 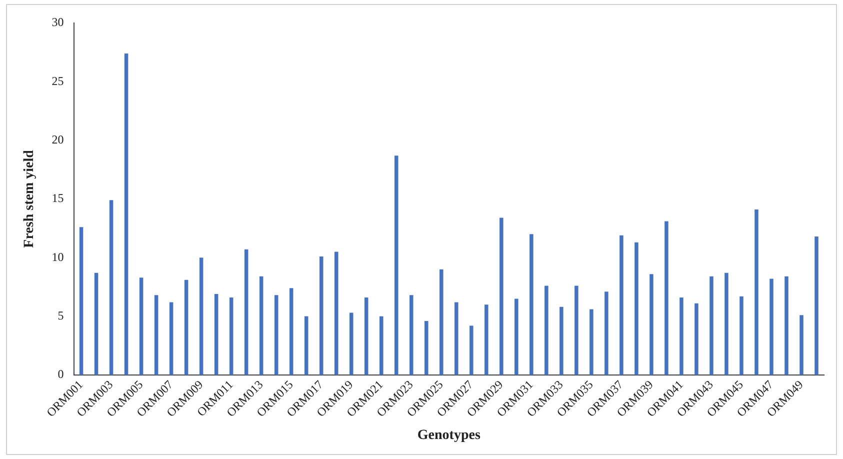 I want to click on x-axis-title: Genotypes, so click(x=449, y=436).